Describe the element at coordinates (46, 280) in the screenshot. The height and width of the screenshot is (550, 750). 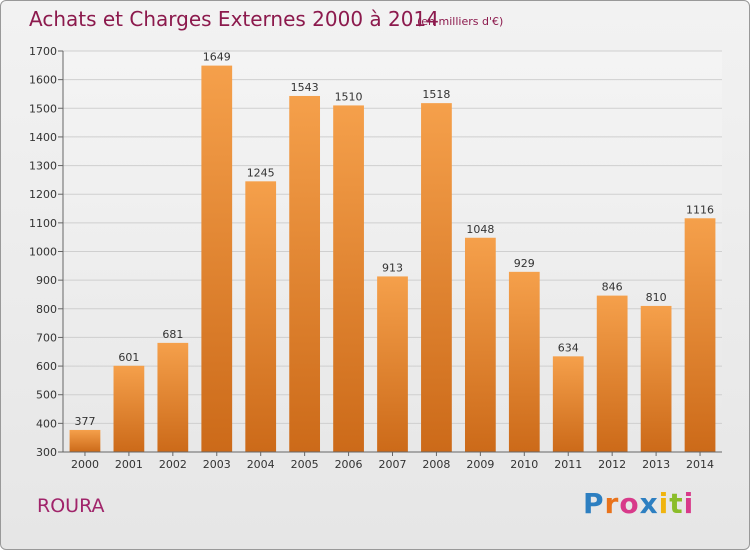
I see `y-tick-label: 900` at that location.